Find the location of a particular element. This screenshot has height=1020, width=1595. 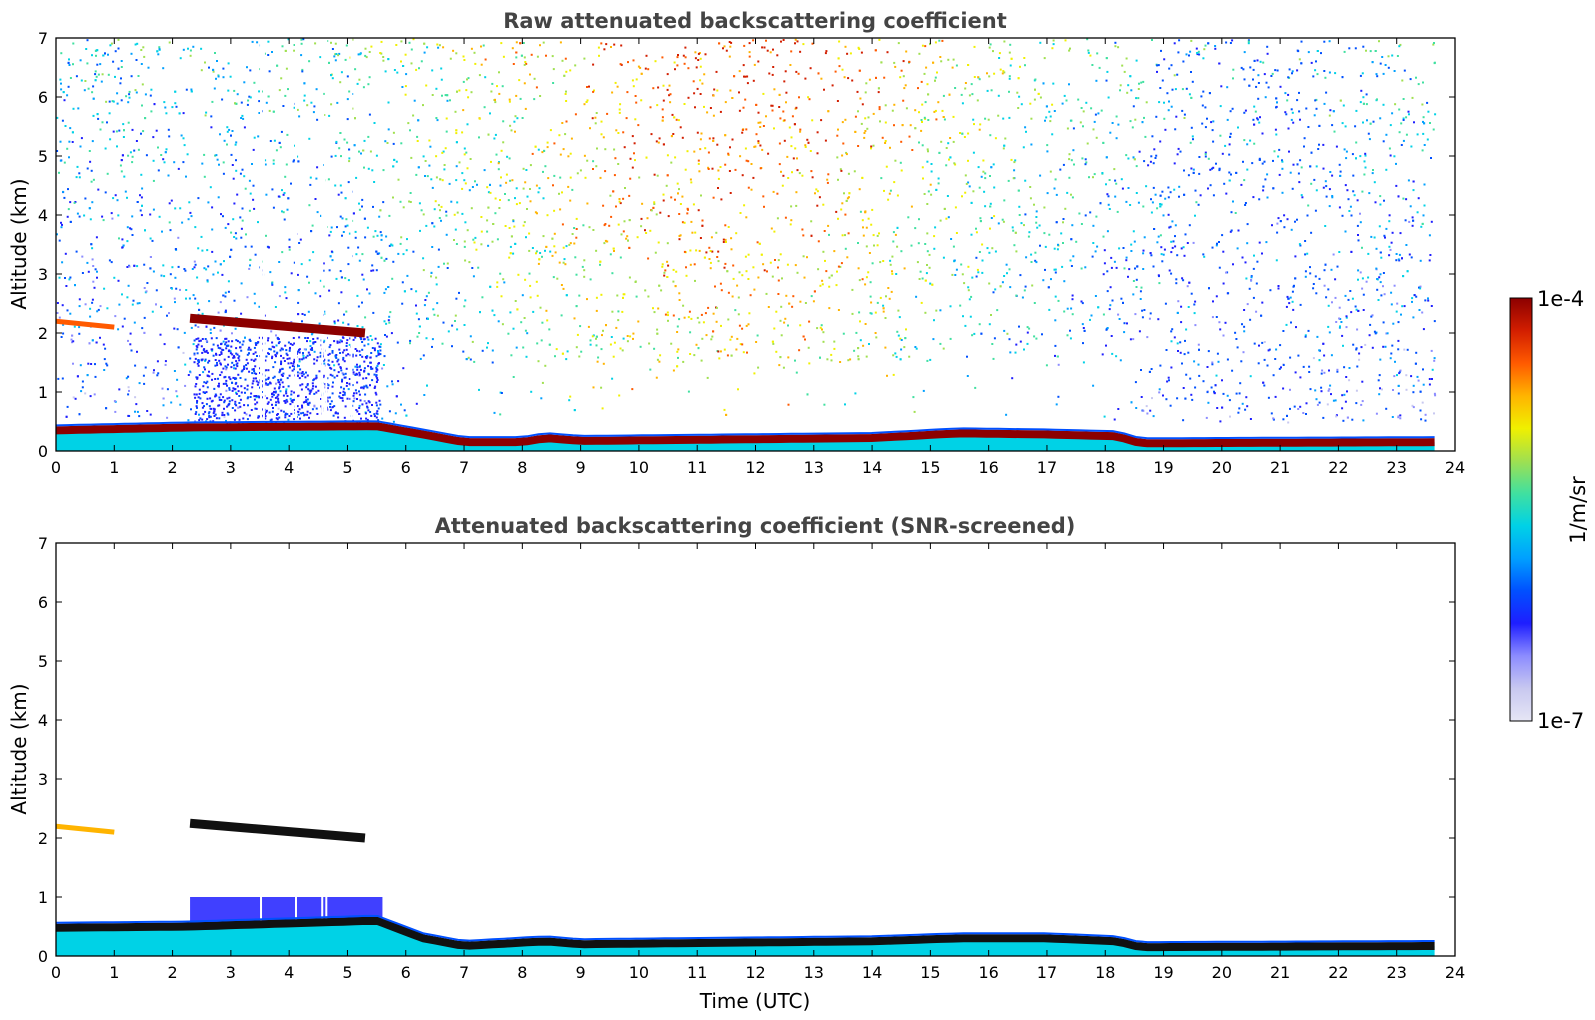

colorbar: 1e-4 1e-7 1/m/sr is located at coordinates (1549, 510).